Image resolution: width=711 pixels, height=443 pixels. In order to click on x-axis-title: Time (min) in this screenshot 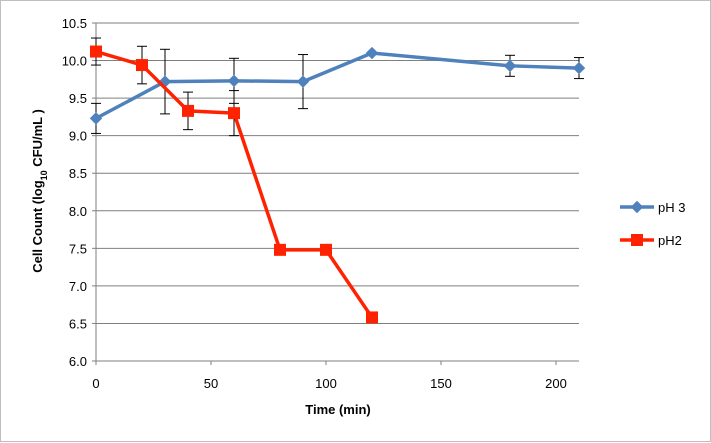, I will do `click(338, 409)`.